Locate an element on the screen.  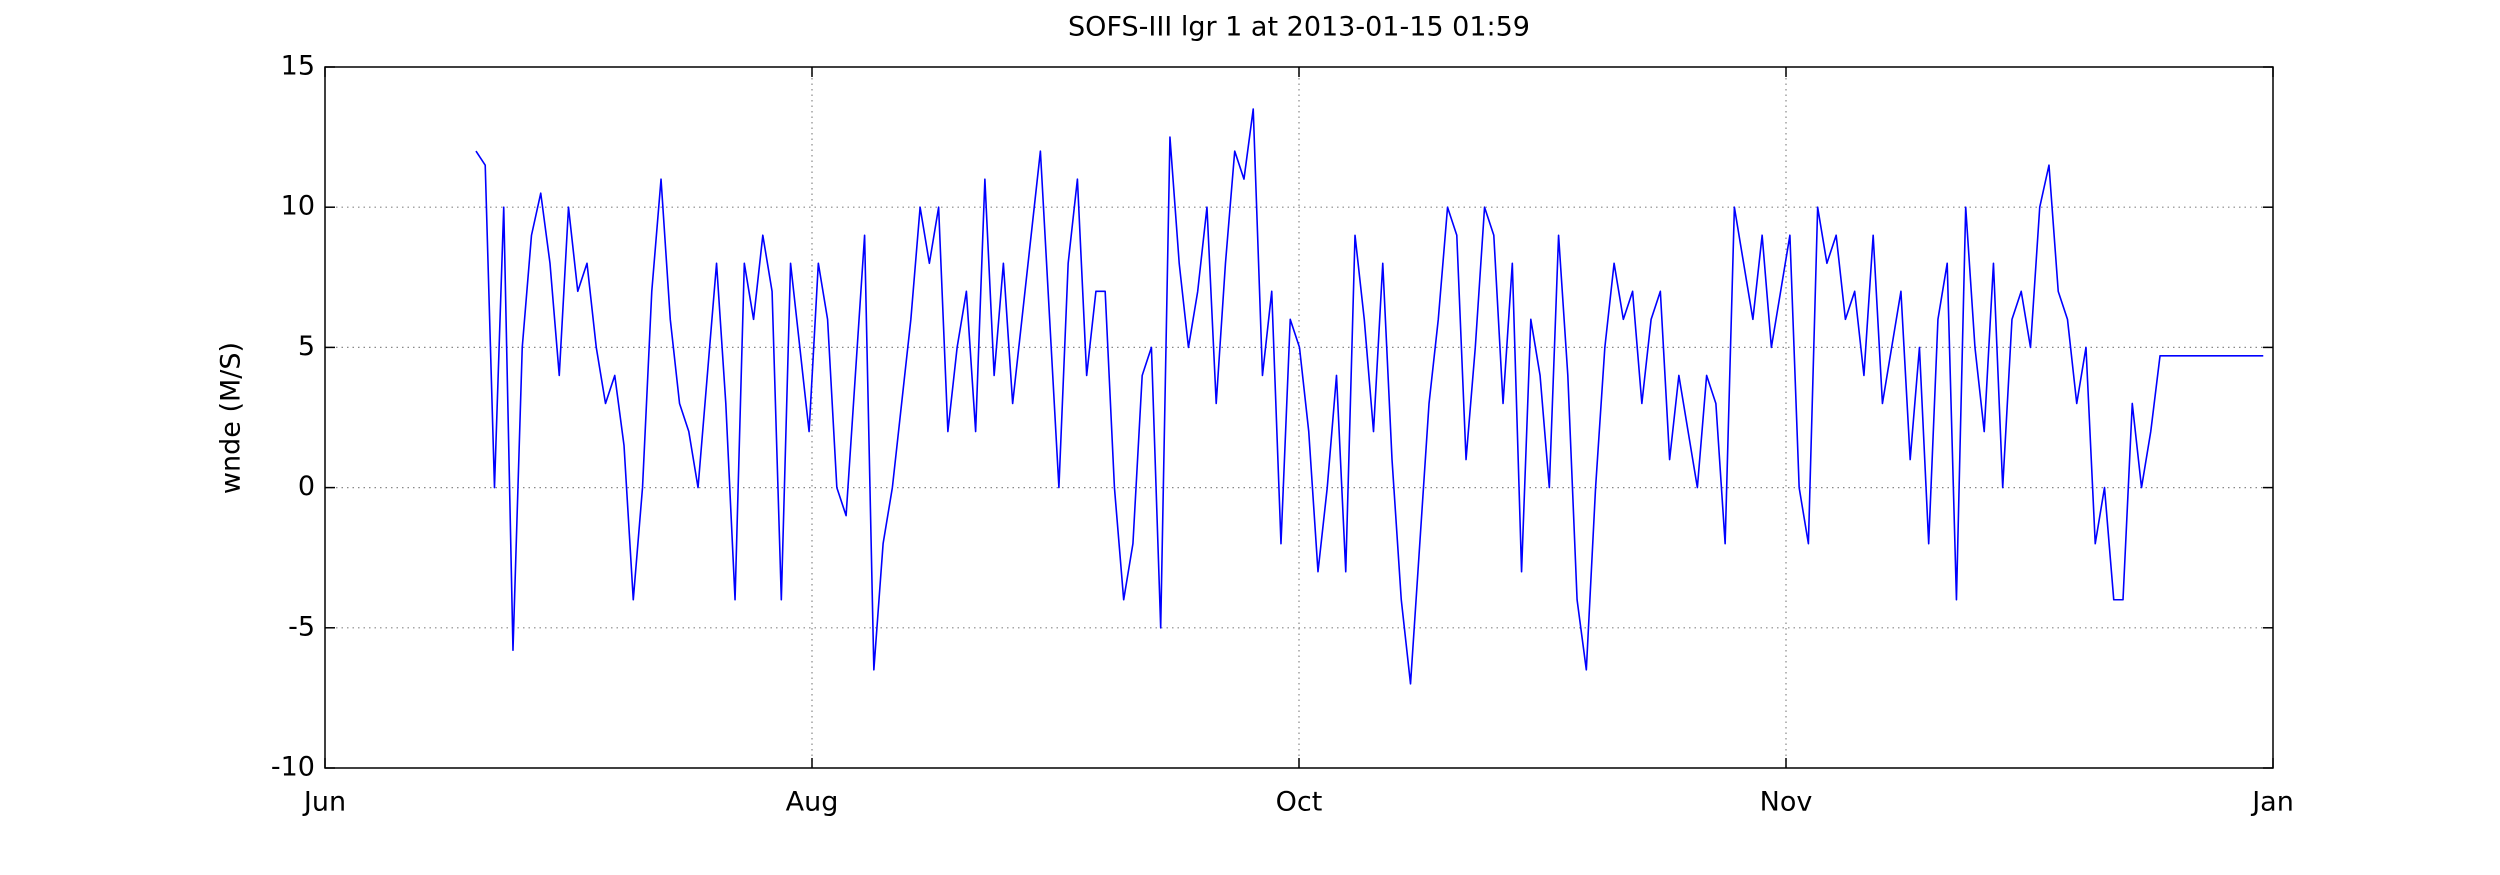
x-tick-label: Aug is located at coordinates (812, 802).